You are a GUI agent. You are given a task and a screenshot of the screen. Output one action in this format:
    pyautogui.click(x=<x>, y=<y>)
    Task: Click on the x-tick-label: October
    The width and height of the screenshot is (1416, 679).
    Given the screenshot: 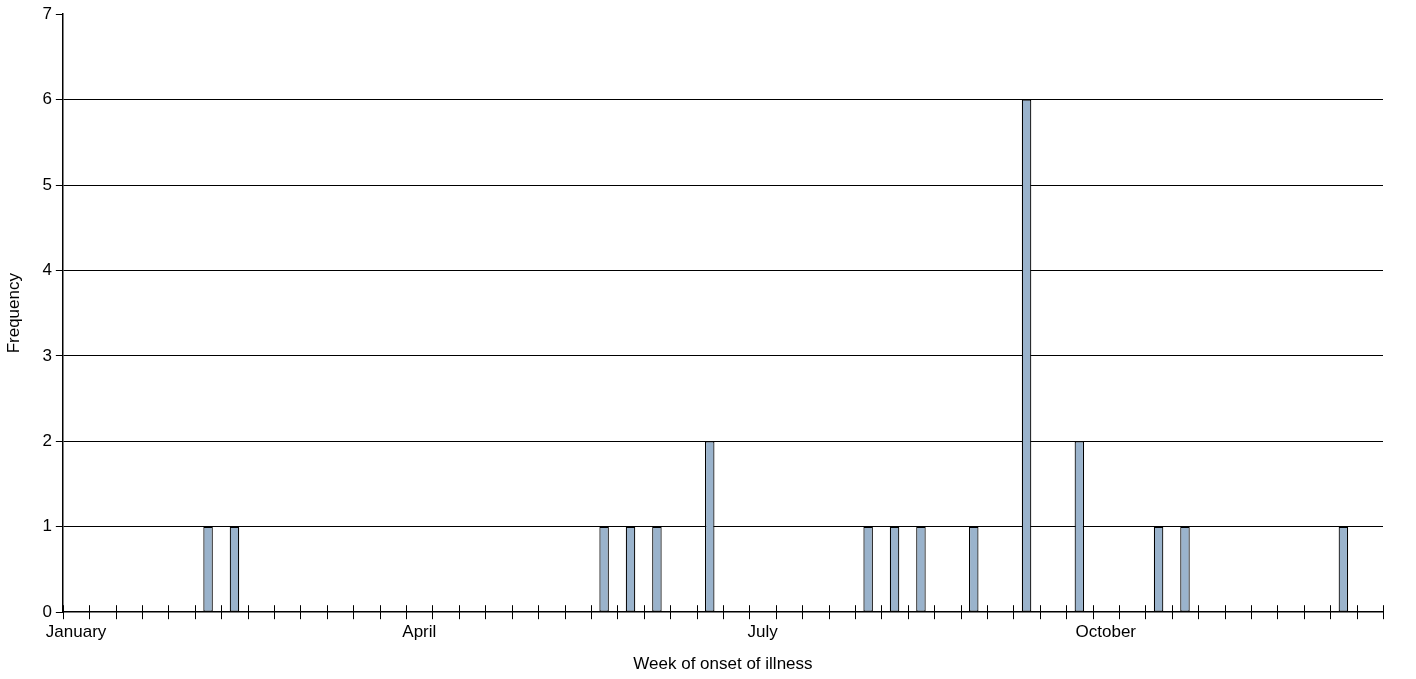 What is the action you would take?
    pyautogui.click(x=1106, y=632)
    